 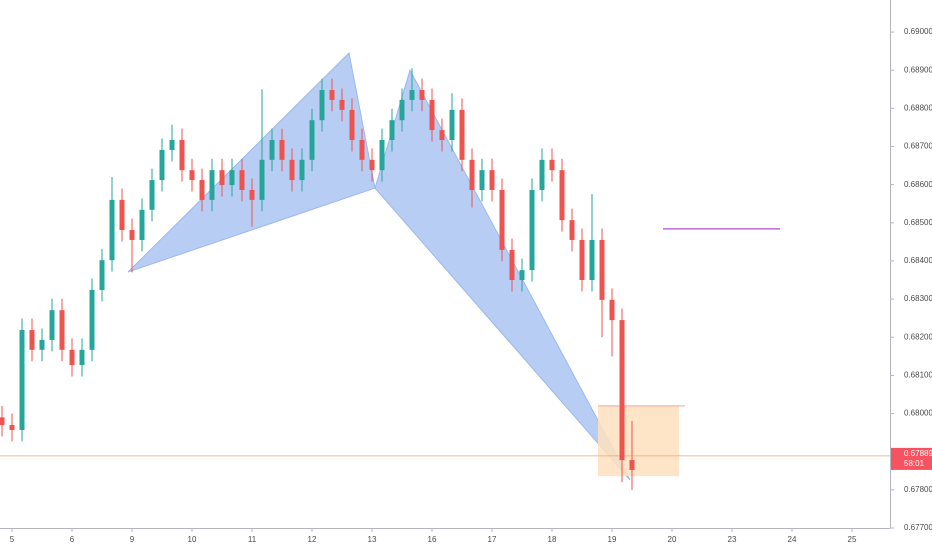 What do you see at coordinates (612, 539) in the screenshot?
I see `x-tick-label: 19` at bounding box center [612, 539].